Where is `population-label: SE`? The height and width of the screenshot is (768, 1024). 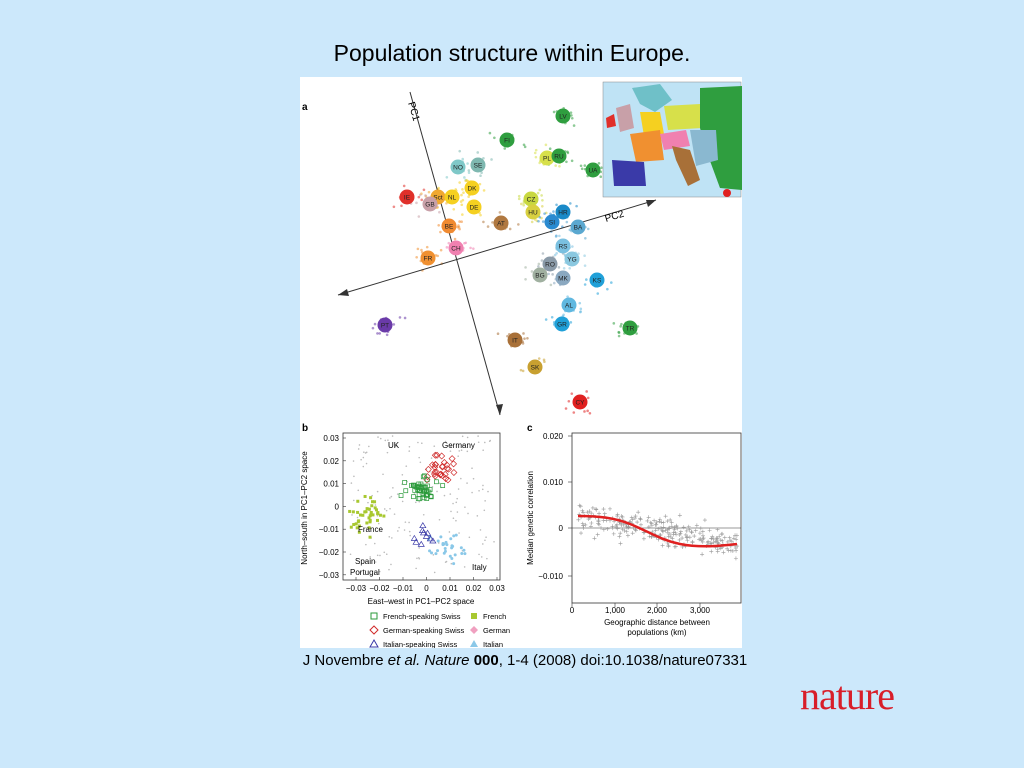 population-label: SE is located at coordinates (478, 166).